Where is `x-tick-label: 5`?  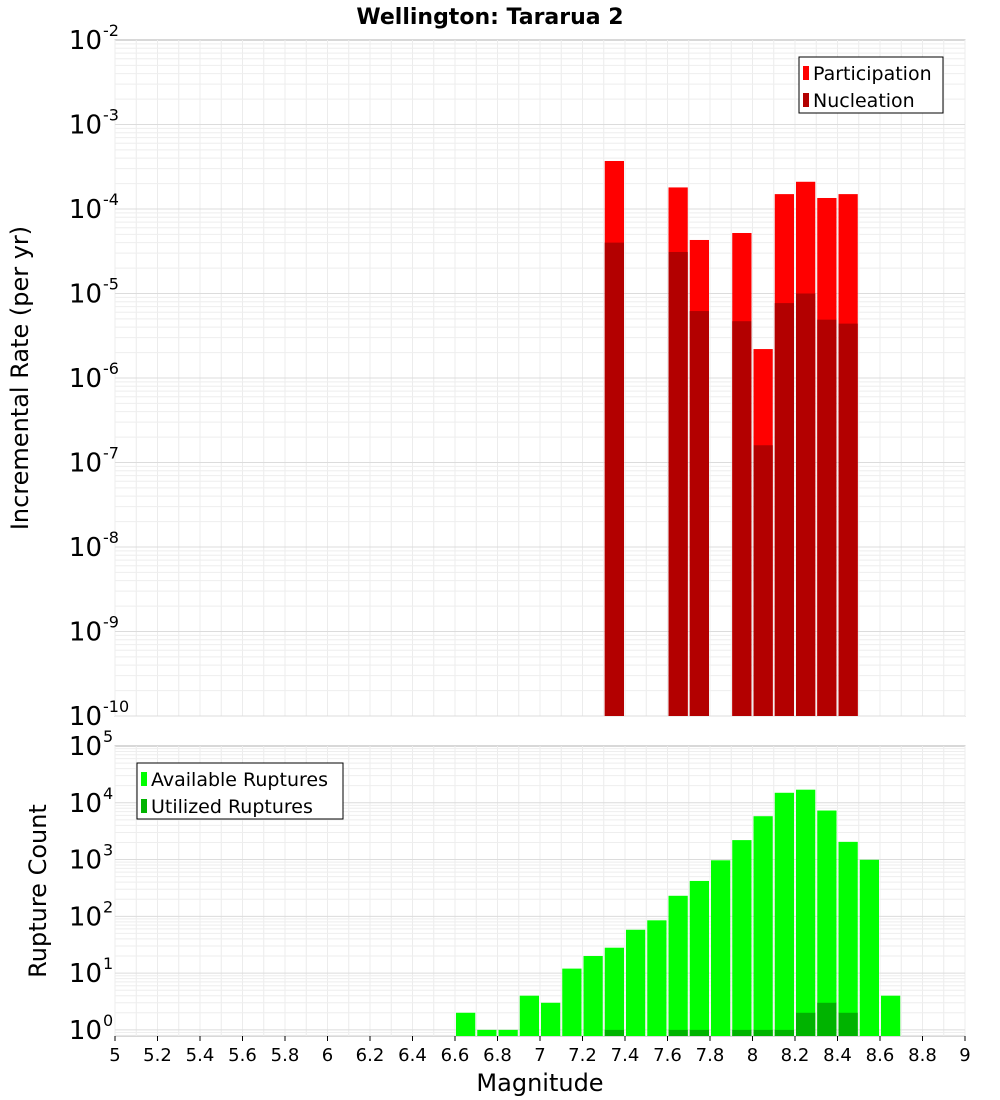 x-tick-label: 5 is located at coordinates (114, 1055).